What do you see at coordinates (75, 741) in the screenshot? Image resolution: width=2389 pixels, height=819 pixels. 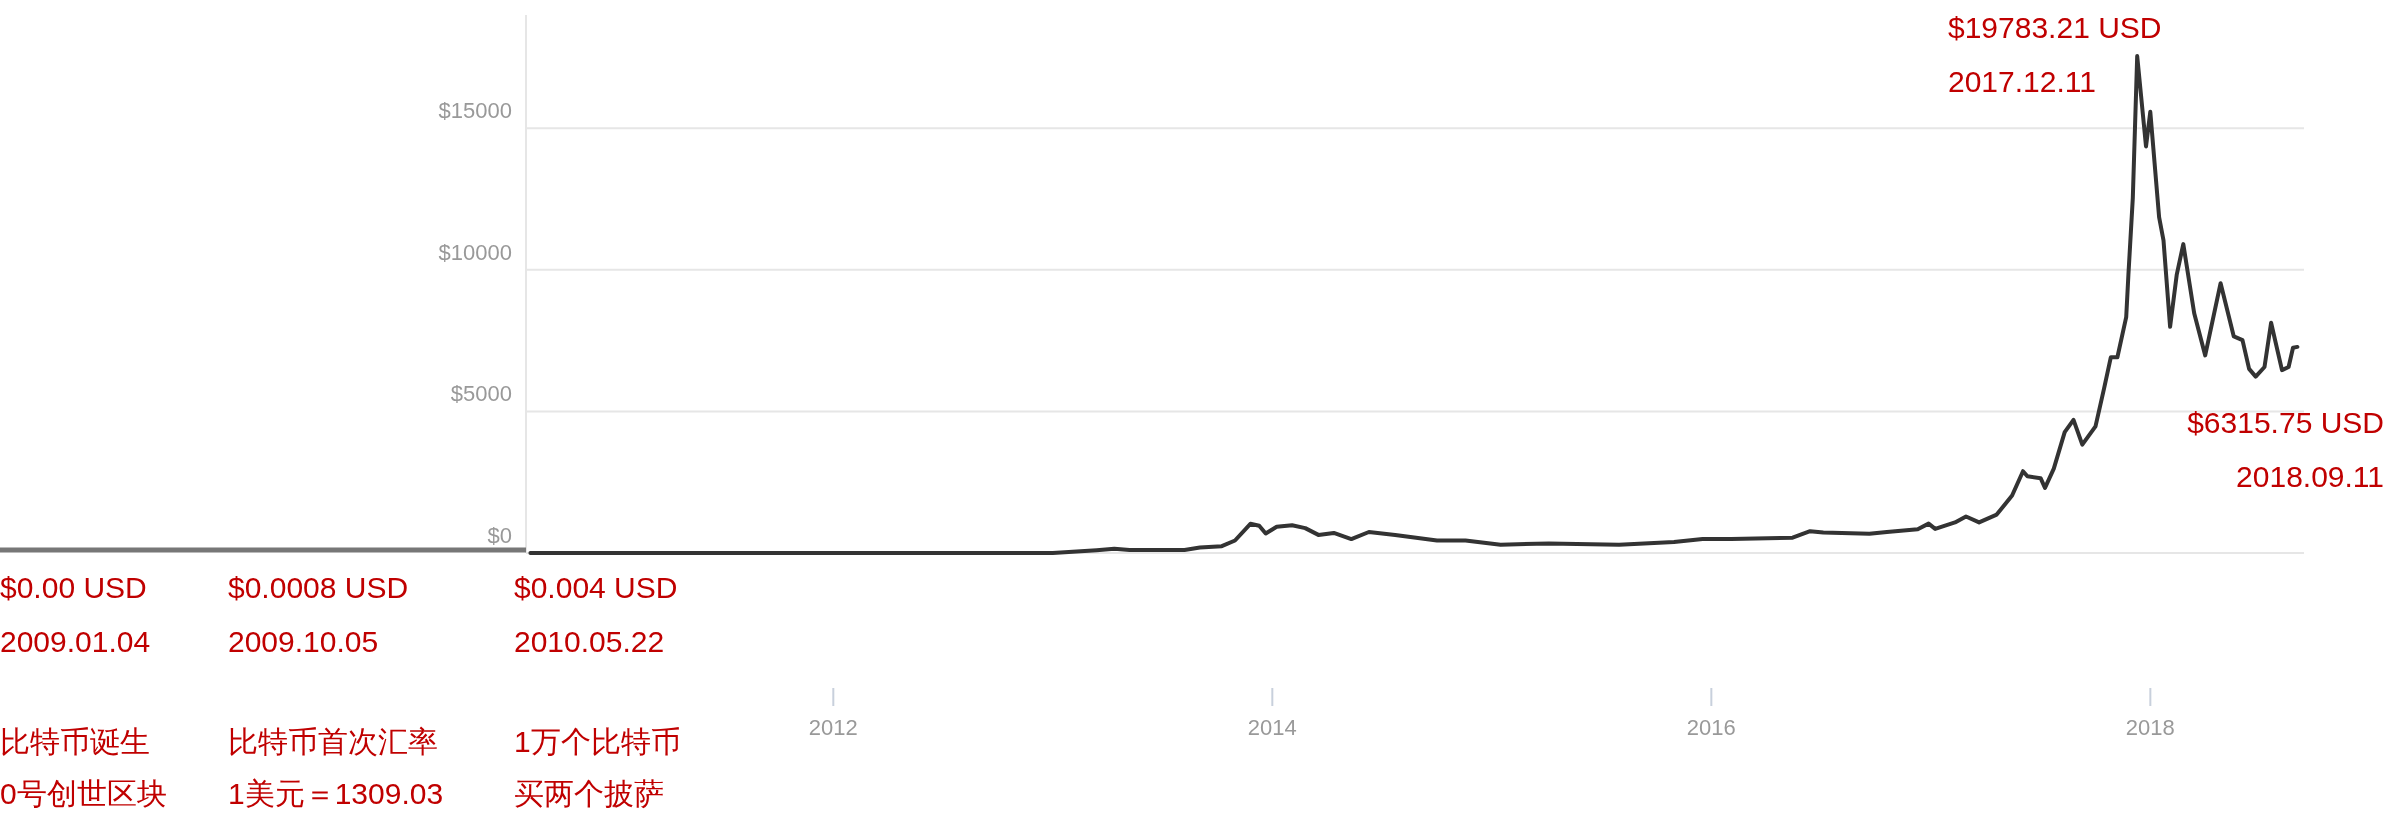 I see `text: 比特币诞生` at bounding box center [75, 741].